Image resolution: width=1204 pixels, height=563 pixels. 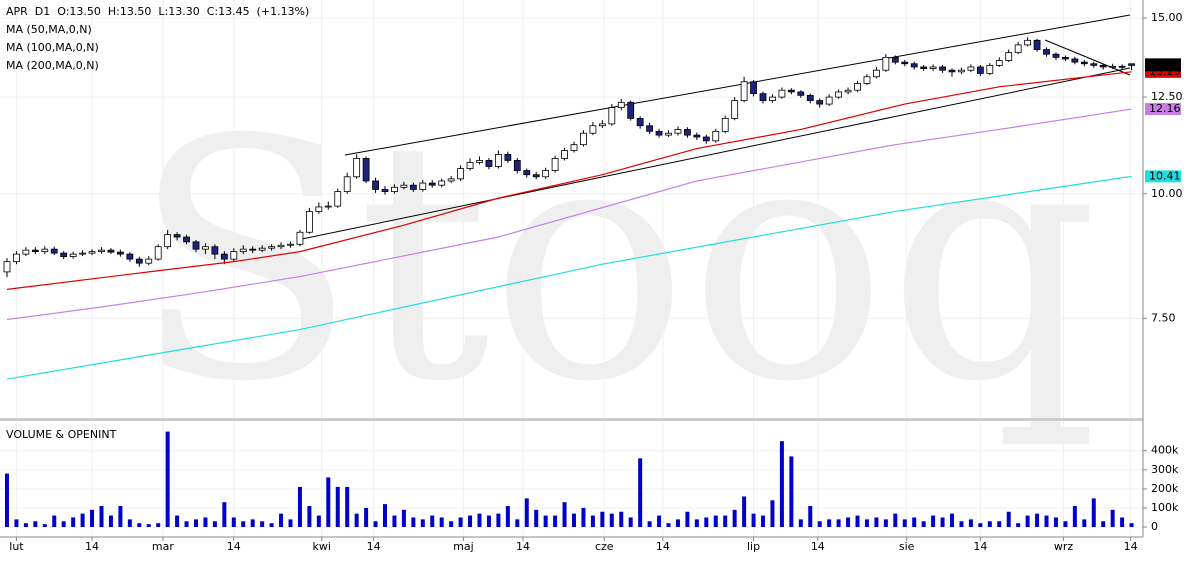 I want to click on legend-entry: MA (100,MA,0,N), so click(x=52, y=47).